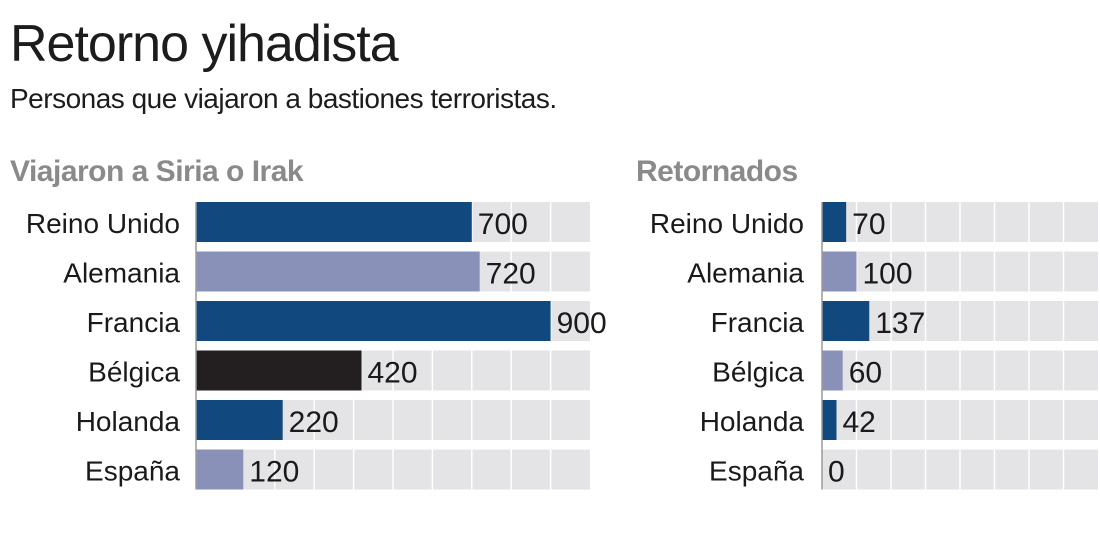  Describe the element at coordinates (274, 472) in the screenshot. I see `value-label: 120` at that location.